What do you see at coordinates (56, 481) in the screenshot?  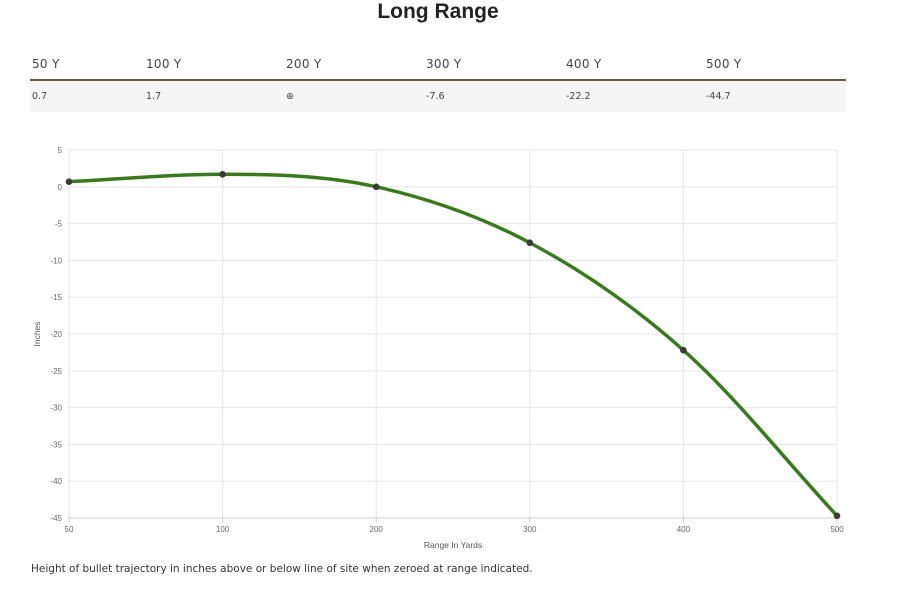 I see `y-tick-label: -40` at bounding box center [56, 481].